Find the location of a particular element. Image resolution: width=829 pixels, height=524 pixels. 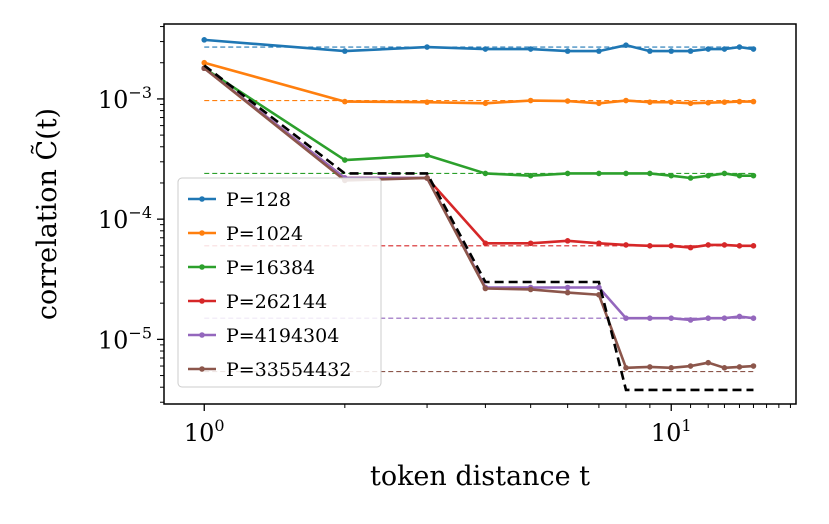

legend-item-4: P=4194304 is located at coordinates (263, 336).